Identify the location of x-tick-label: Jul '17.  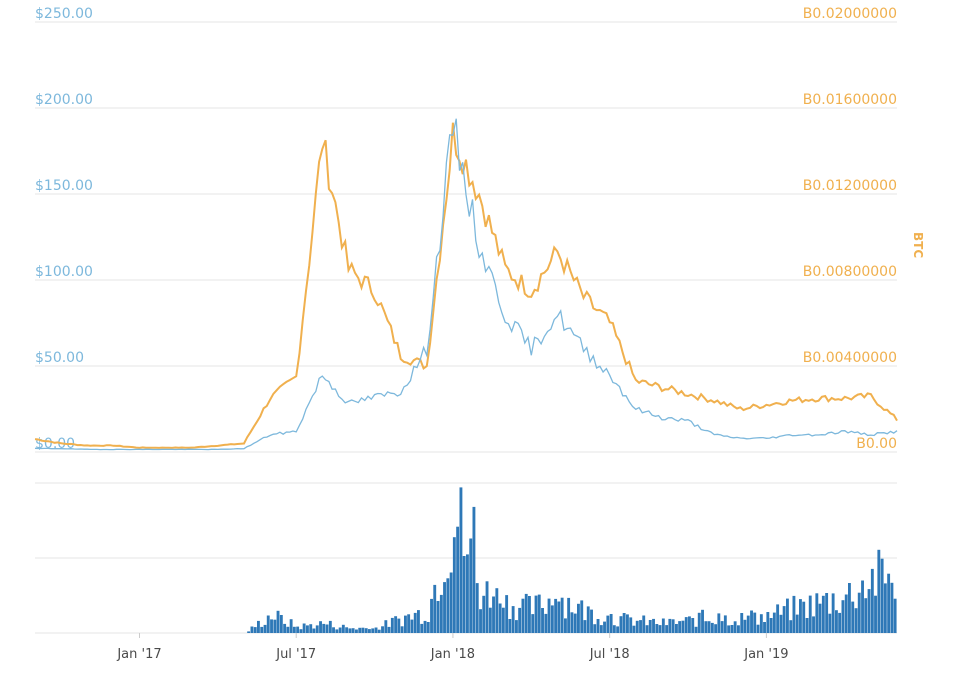
(295, 654).